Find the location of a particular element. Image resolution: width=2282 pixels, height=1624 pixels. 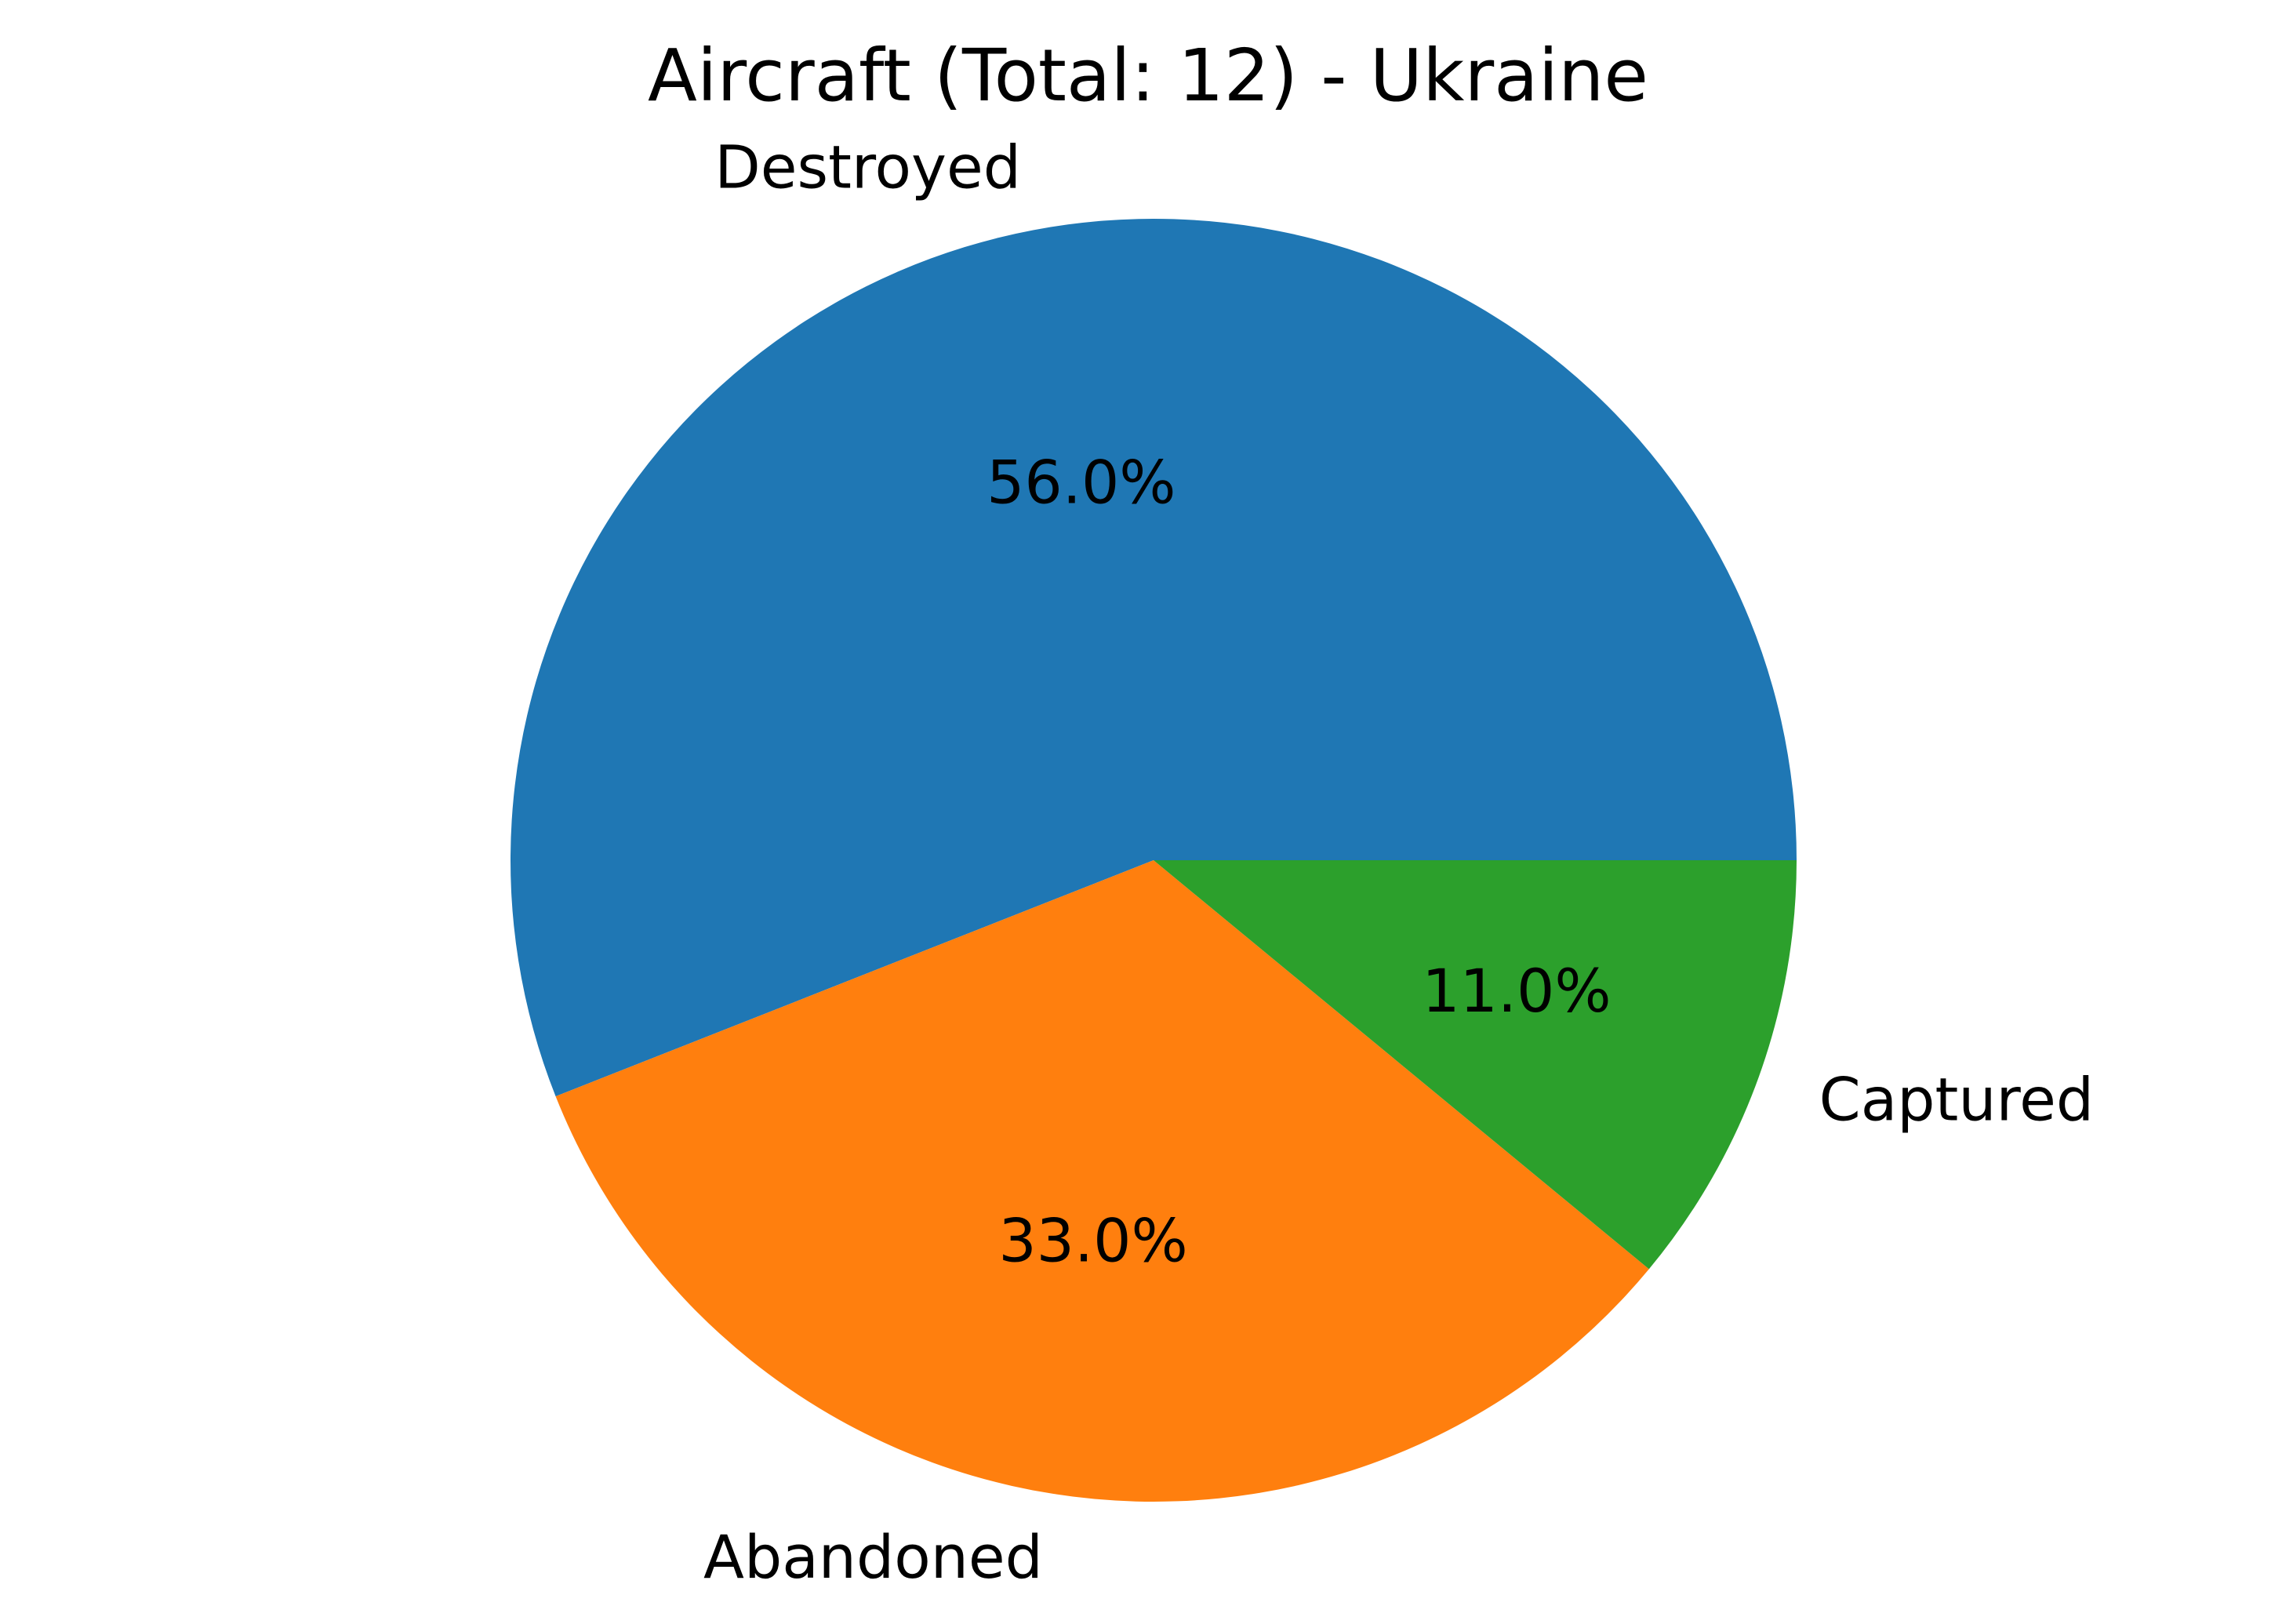

pie-slice-captured is located at coordinates (1475, 1065).